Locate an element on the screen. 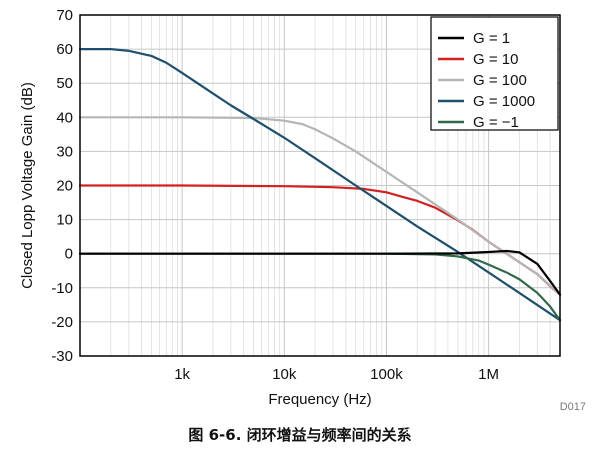 The image size is (600, 451). legend-label: G = 1000 is located at coordinates (504, 101).